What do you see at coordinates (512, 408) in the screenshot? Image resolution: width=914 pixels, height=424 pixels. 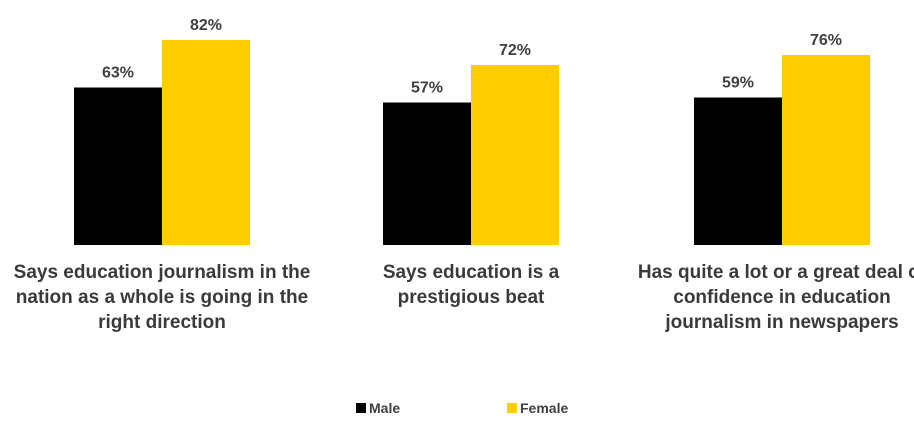 I see `legend-swatch-female` at bounding box center [512, 408].